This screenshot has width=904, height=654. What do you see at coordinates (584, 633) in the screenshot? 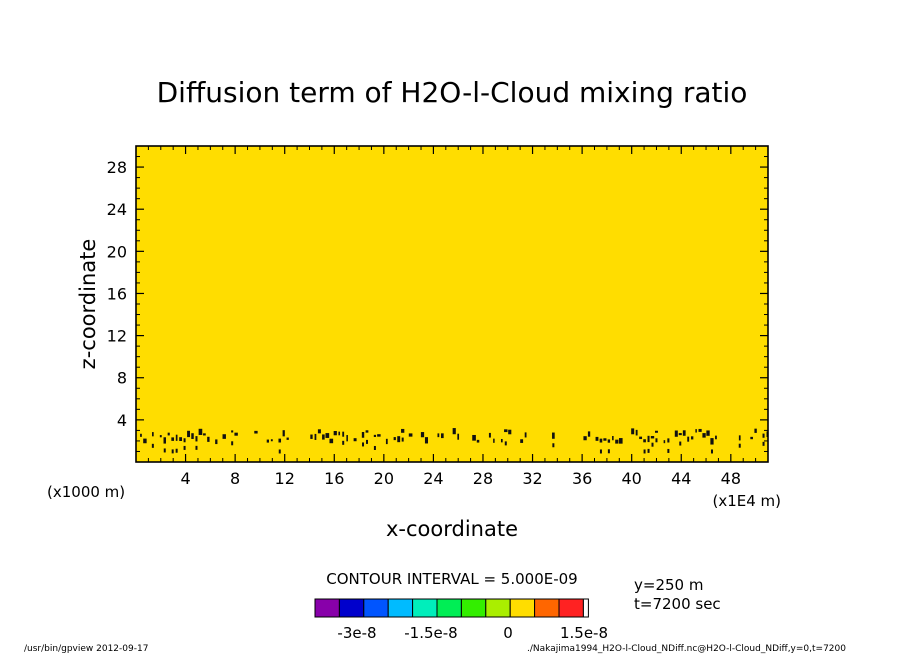
I see `colorbar-tick-label: 1.5e-8` at bounding box center [584, 633].